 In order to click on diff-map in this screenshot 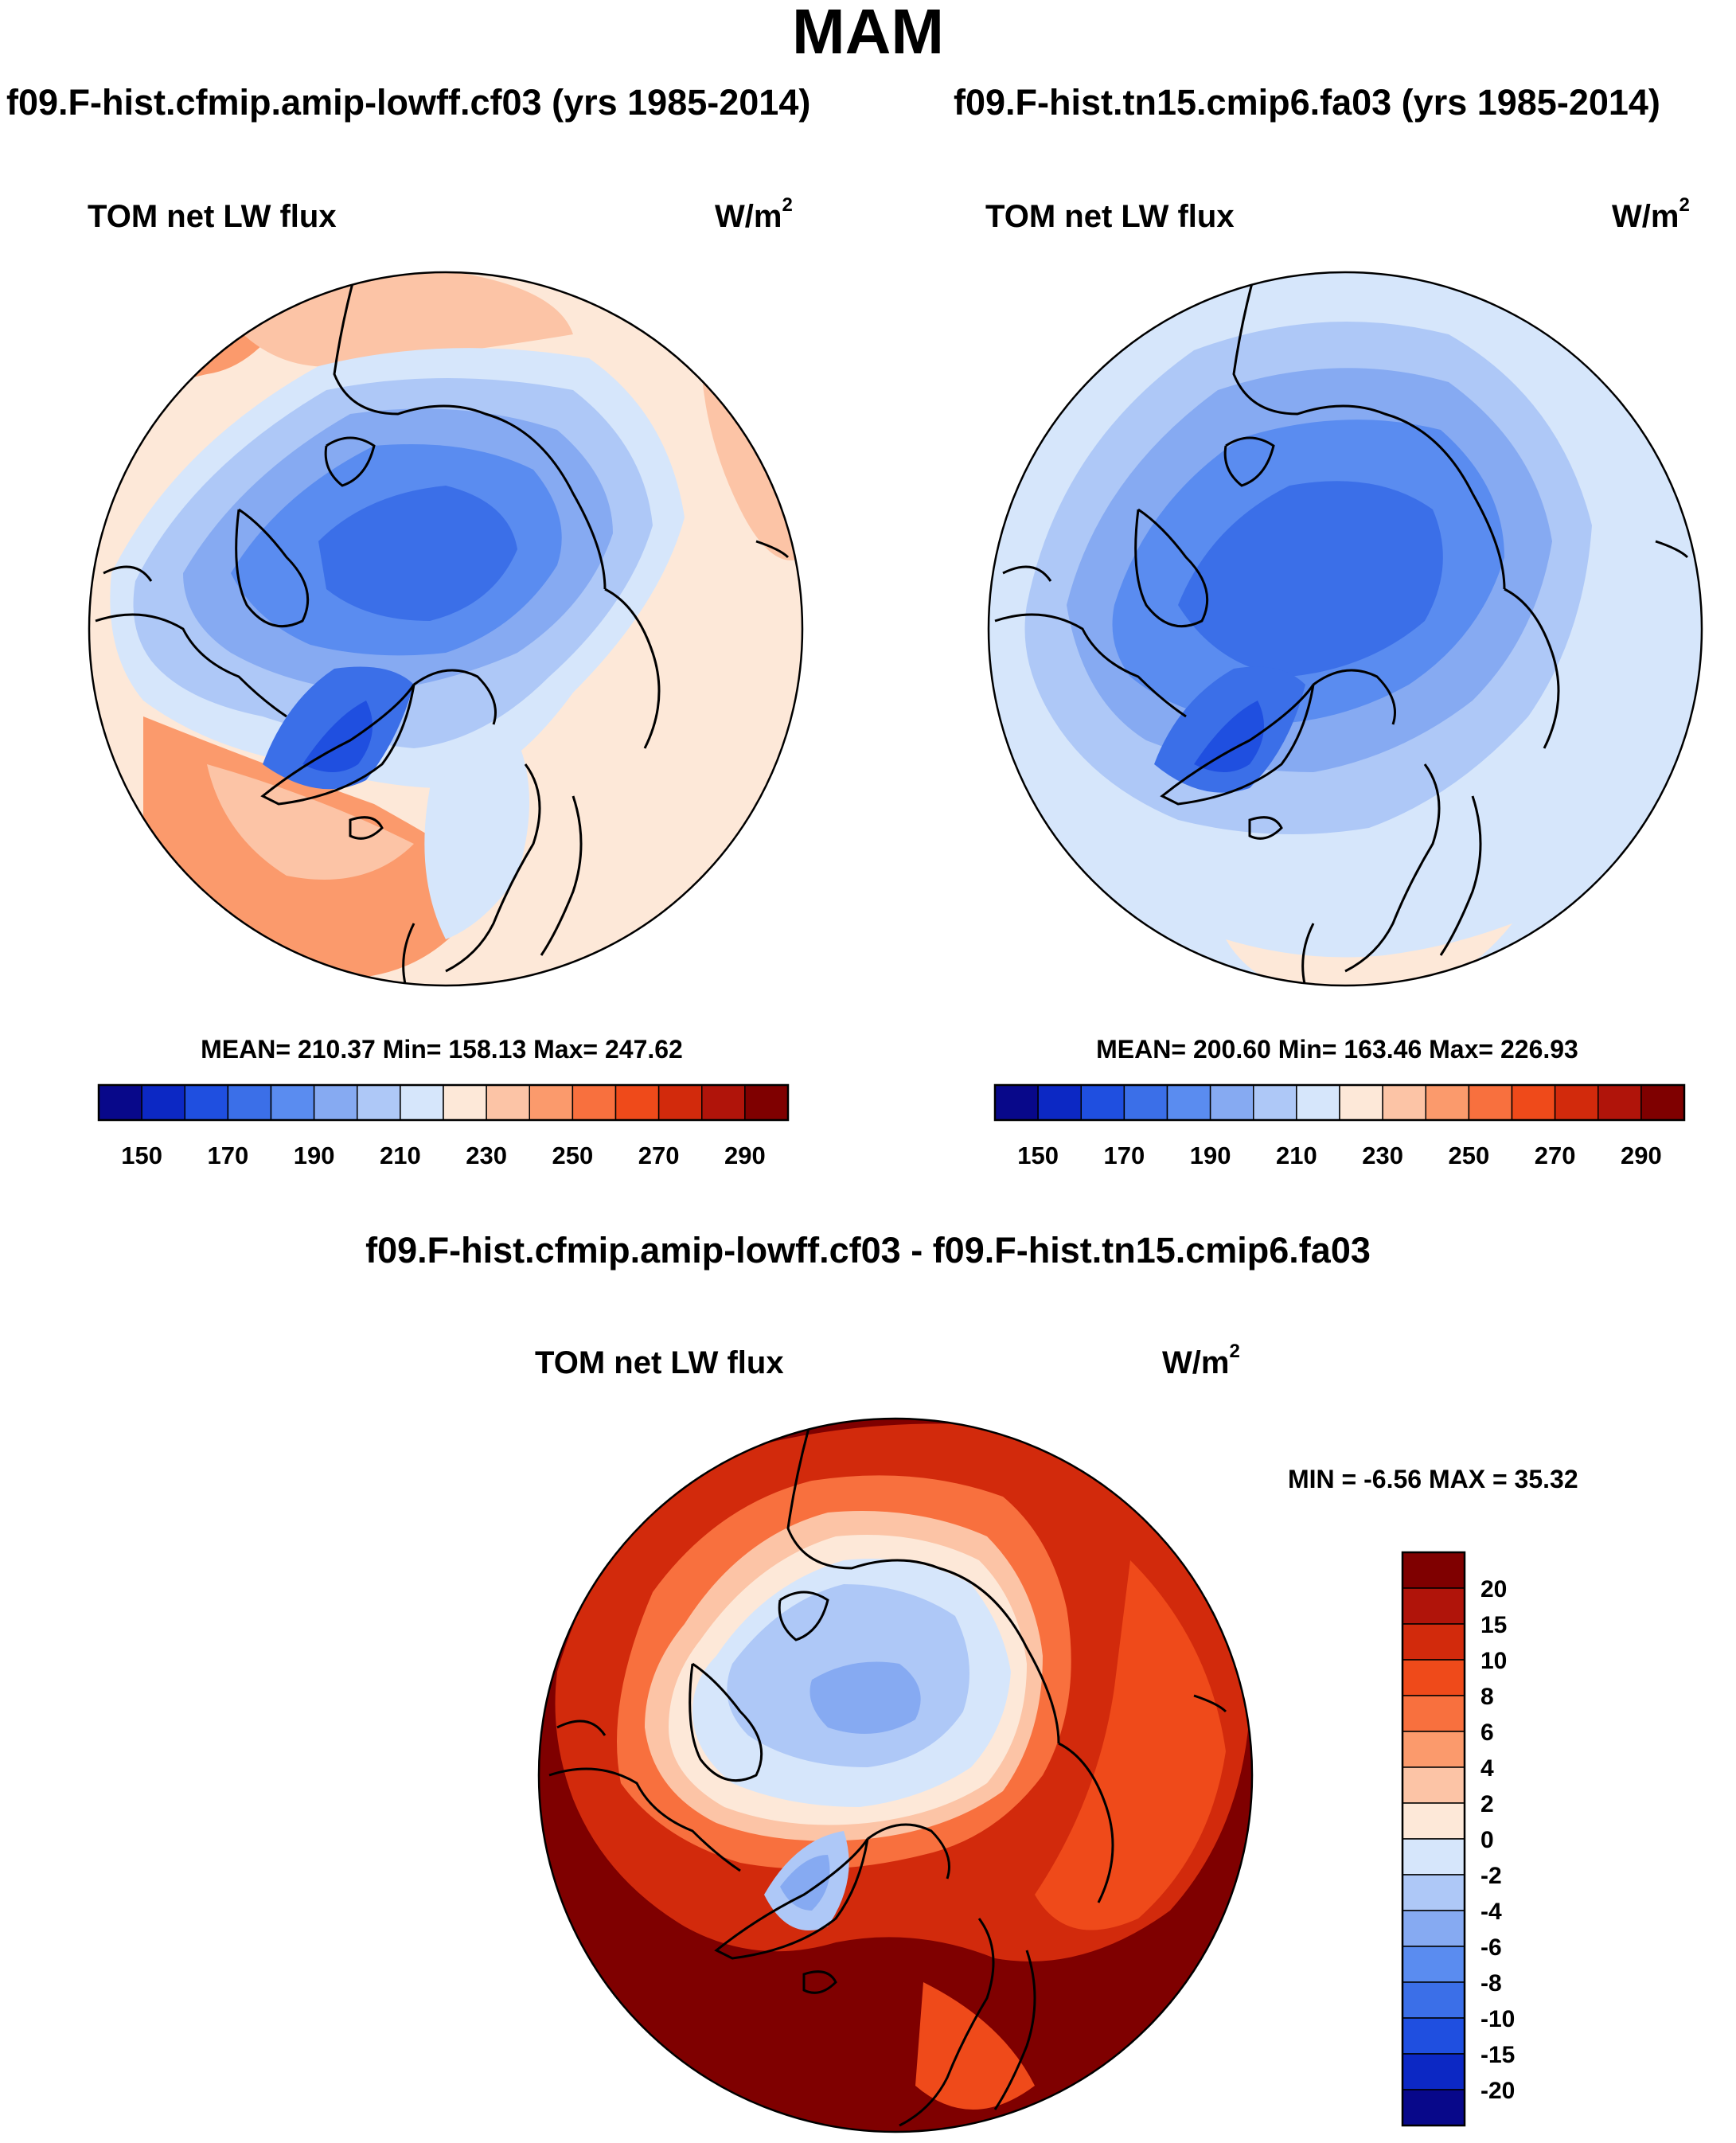, I will do `click(895, 1775)`.